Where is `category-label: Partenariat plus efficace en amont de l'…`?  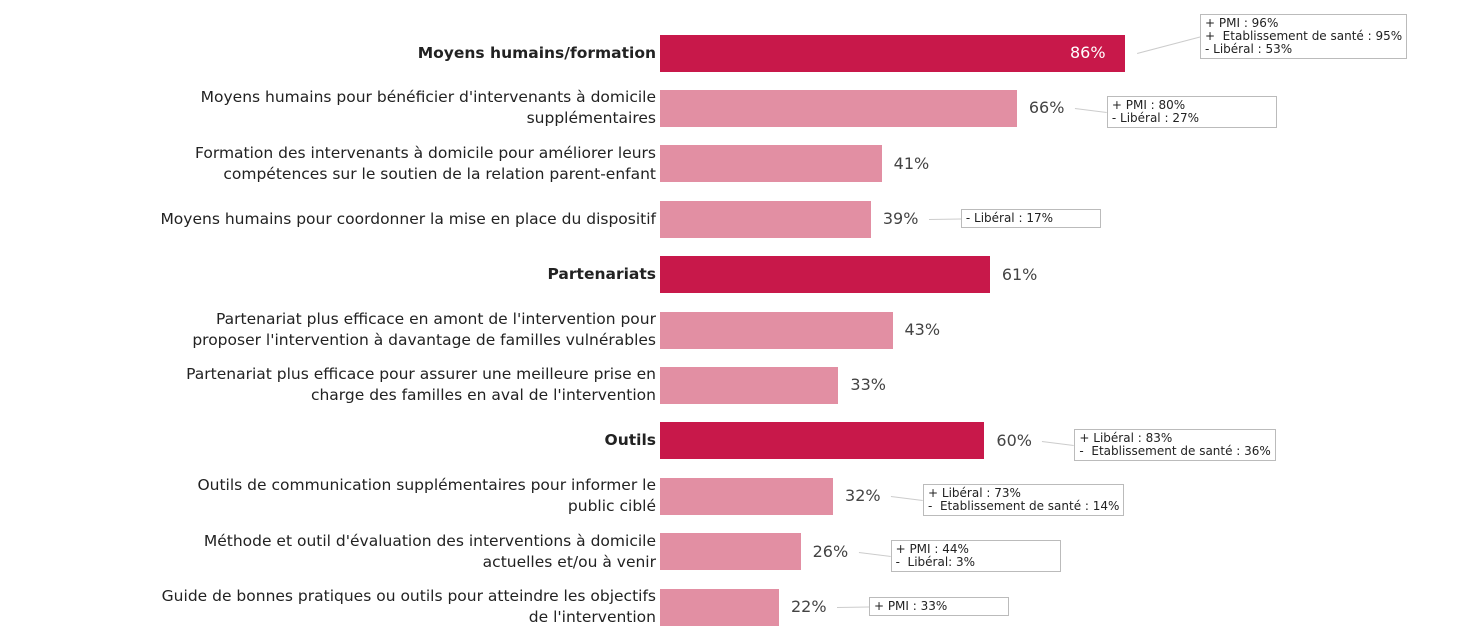 category-label: Partenariat plus efficace en amont de l'… is located at coordinates (424, 329).